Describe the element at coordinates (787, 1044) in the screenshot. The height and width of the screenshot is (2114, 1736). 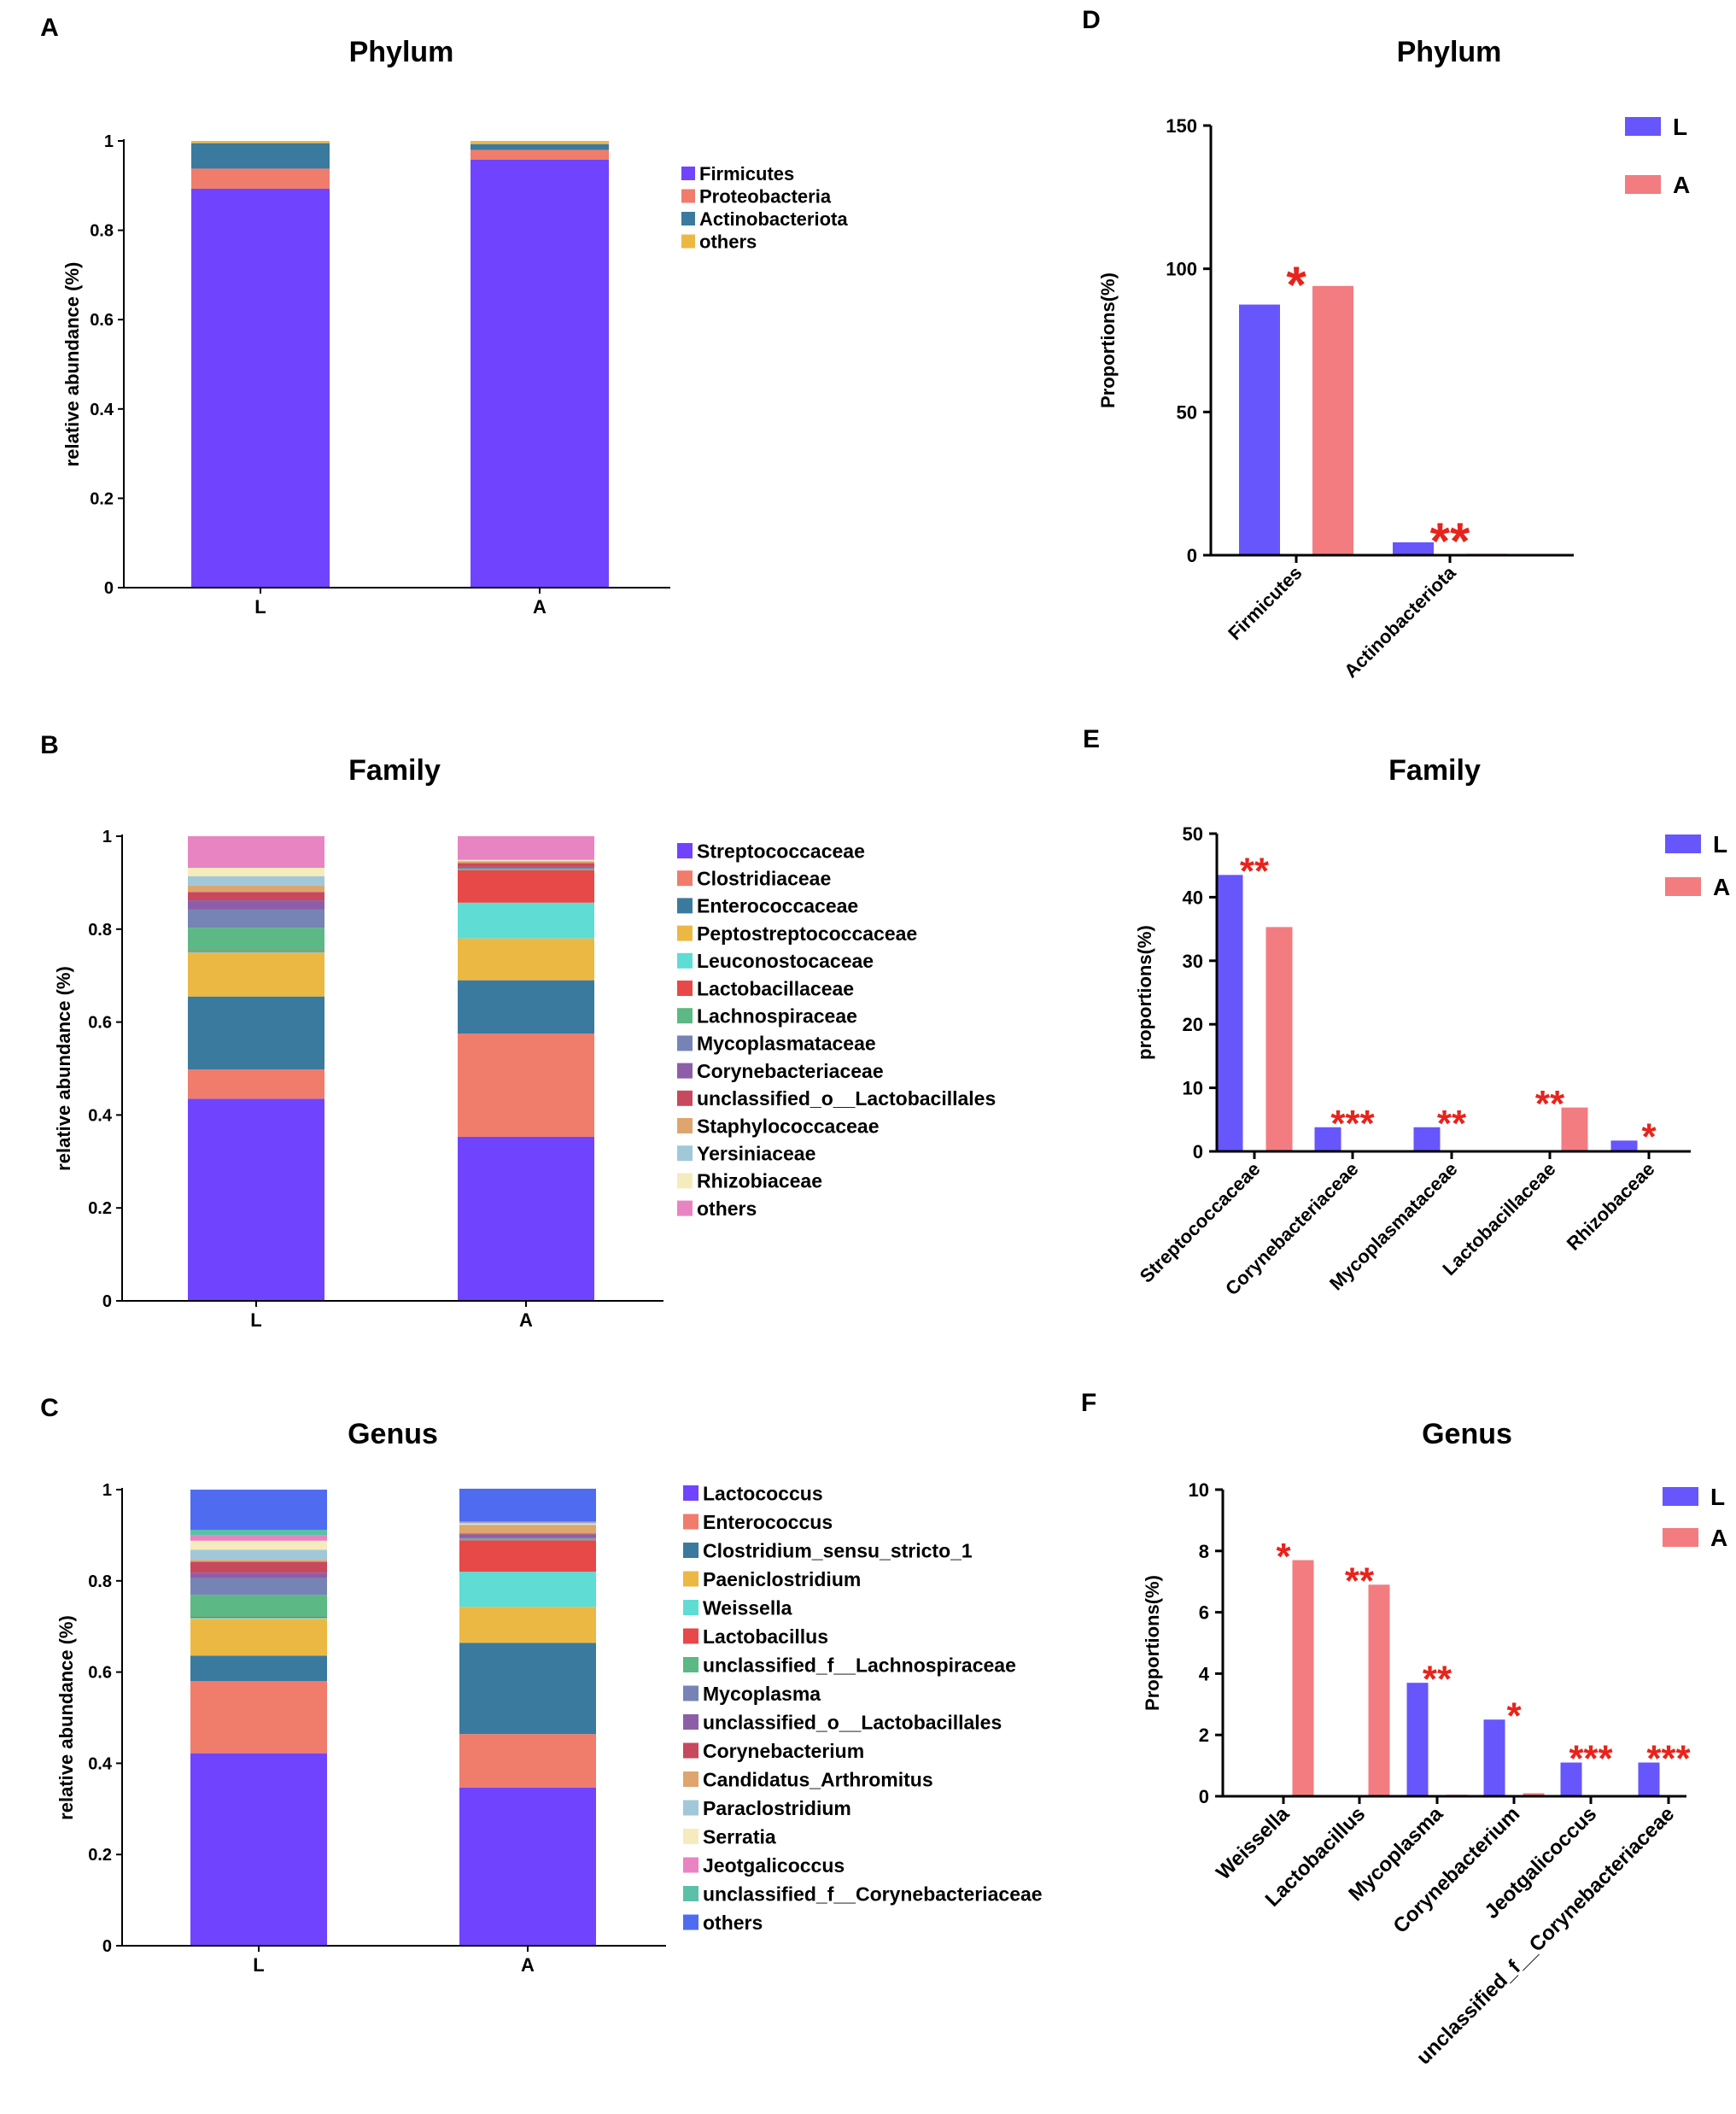
I see `legend-label: Mycoplasmataceae` at that location.